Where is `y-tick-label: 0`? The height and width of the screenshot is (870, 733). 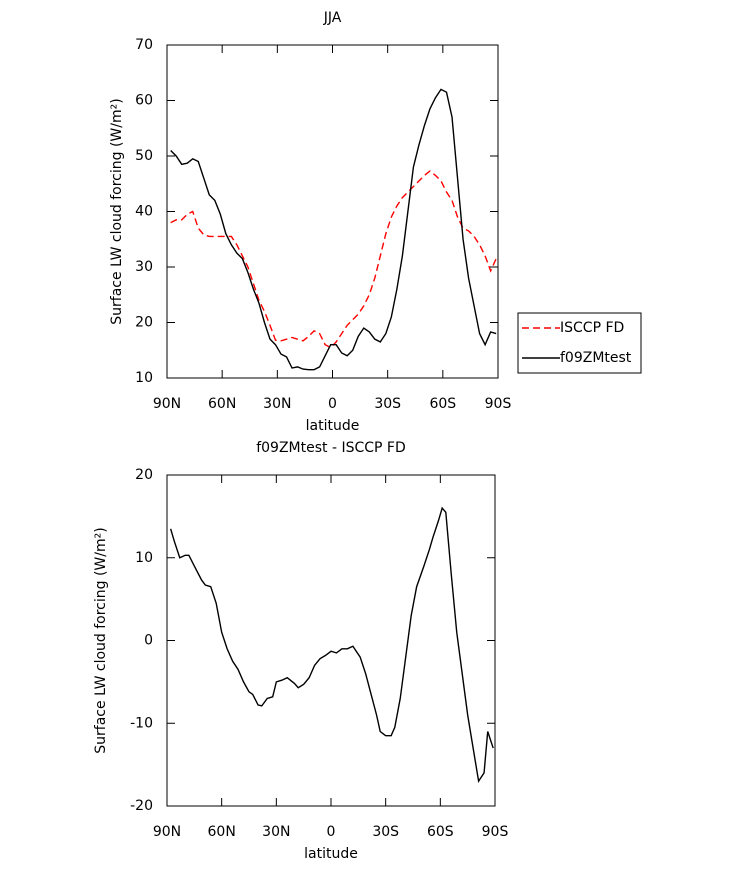
y-tick-label: 0 is located at coordinates (148, 641).